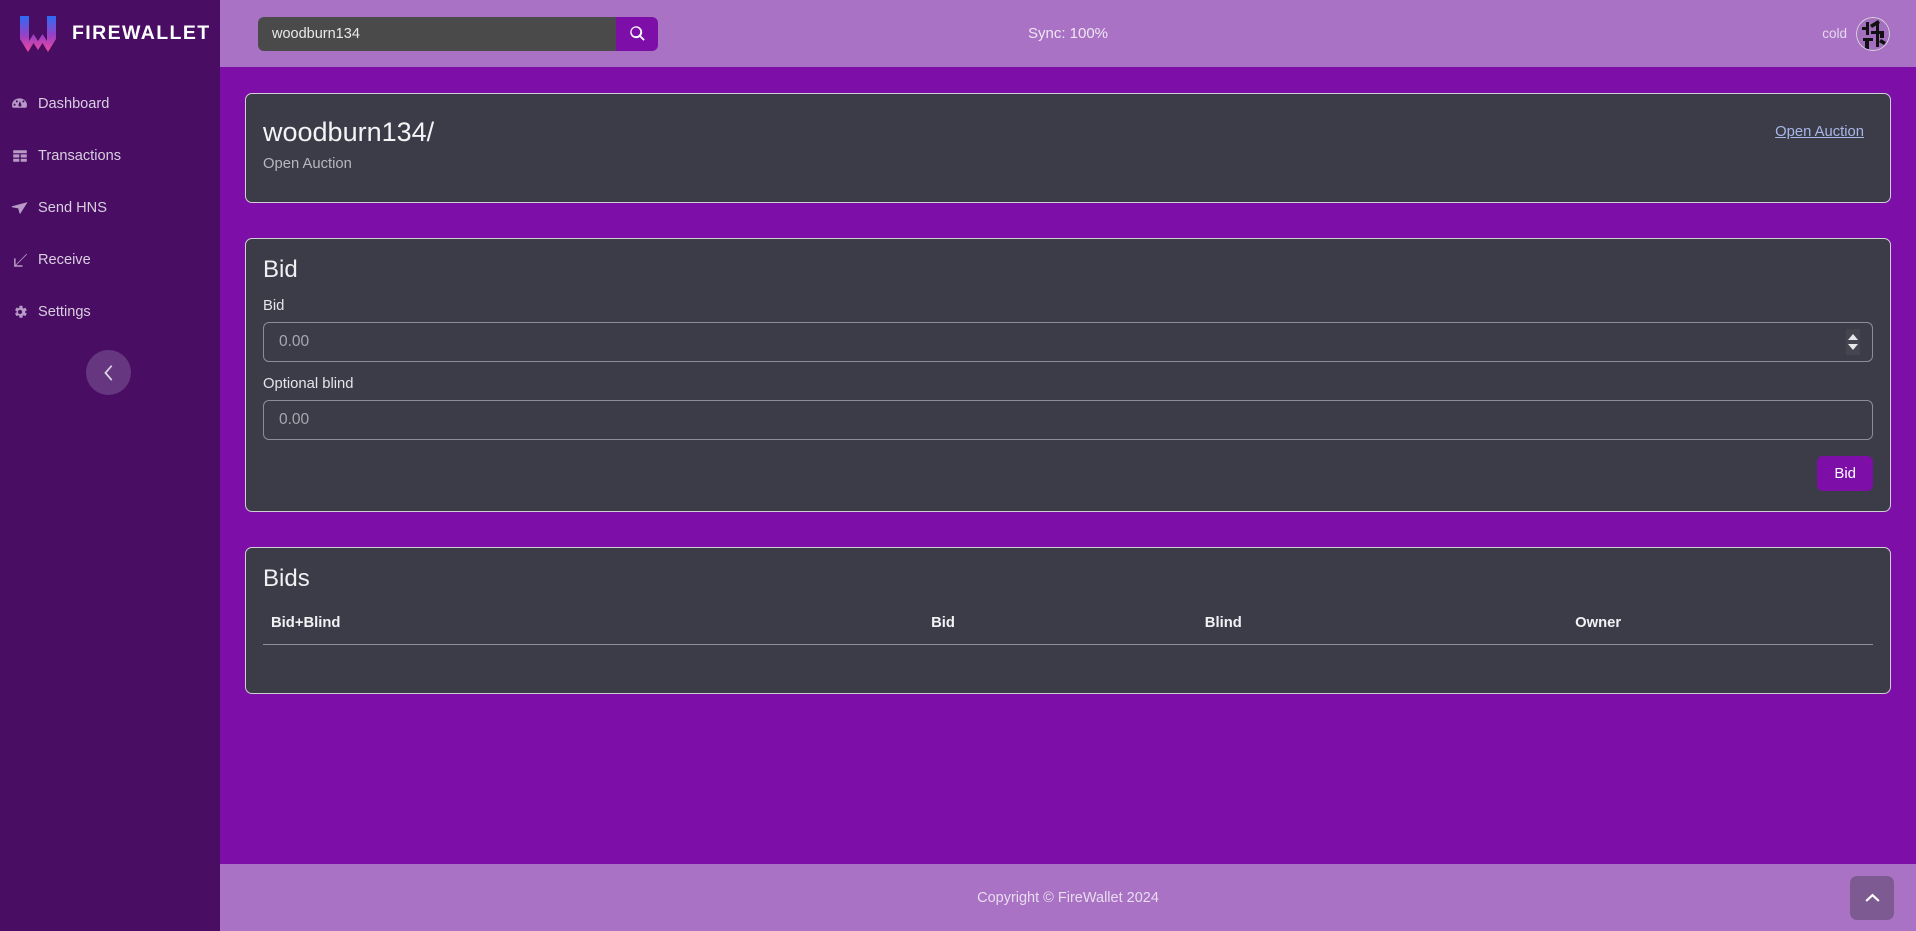 The image size is (1916, 931). Describe the element at coordinates (80, 156) in the screenshot. I see `sidebar-item-label: Transactions` at that location.